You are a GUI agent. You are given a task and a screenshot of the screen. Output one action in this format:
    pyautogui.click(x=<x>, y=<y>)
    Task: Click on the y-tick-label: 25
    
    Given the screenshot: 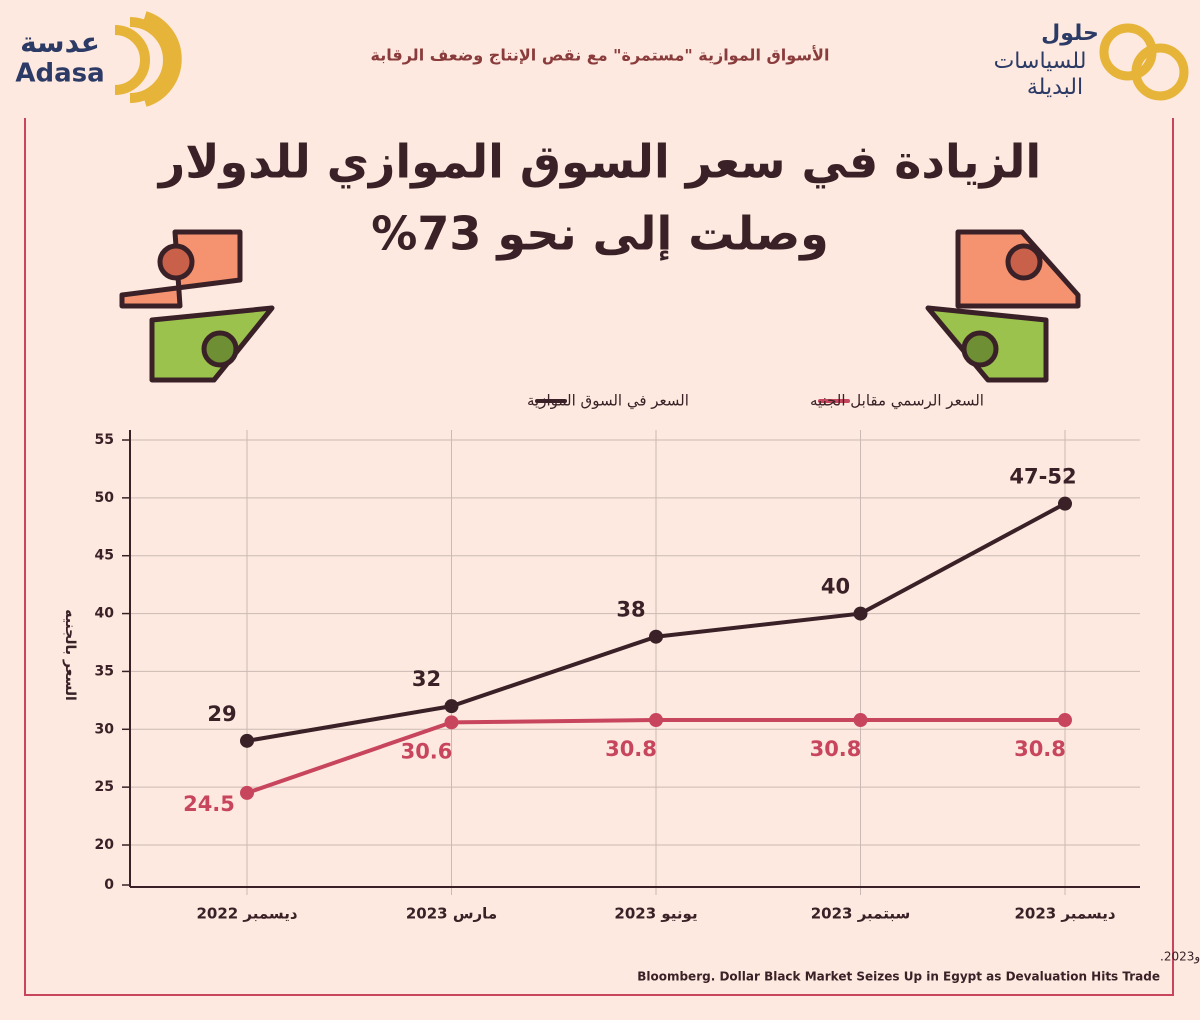 What is the action you would take?
    pyautogui.click(x=104, y=787)
    